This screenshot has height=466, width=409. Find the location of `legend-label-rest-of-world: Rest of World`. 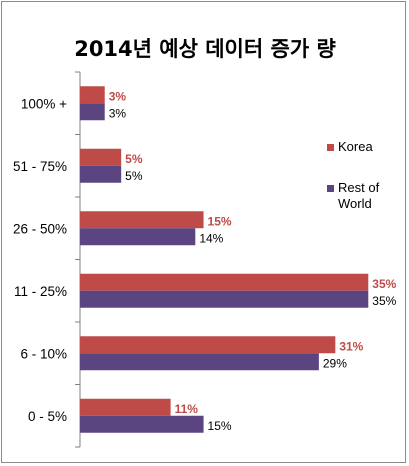

legend-label-rest-of-world: Rest of World is located at coordinates (359, 195).